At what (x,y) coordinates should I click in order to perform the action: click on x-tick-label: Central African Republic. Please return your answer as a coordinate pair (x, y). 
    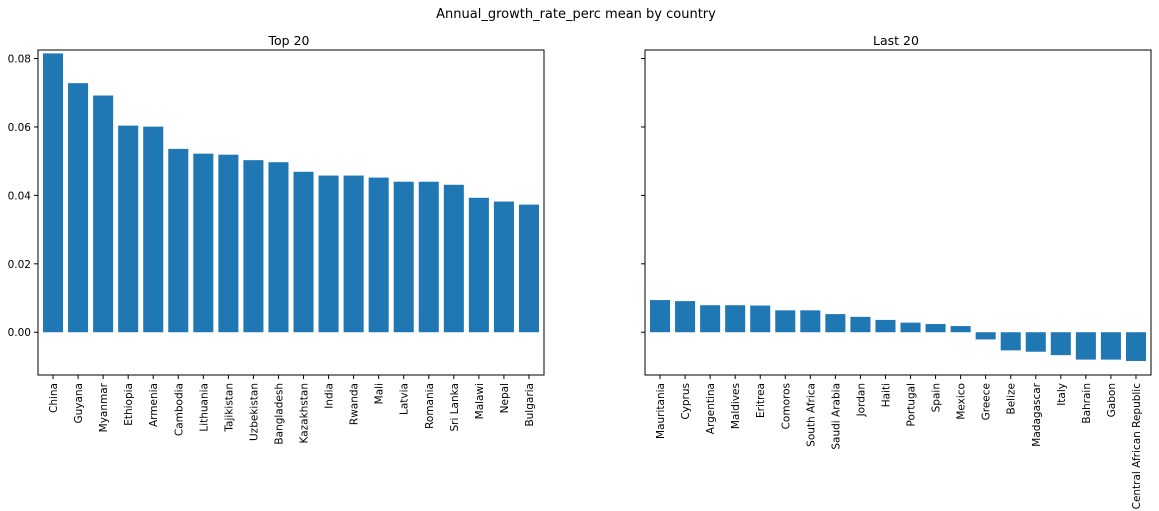
    Looking at the image, I should click on (1137, 446).